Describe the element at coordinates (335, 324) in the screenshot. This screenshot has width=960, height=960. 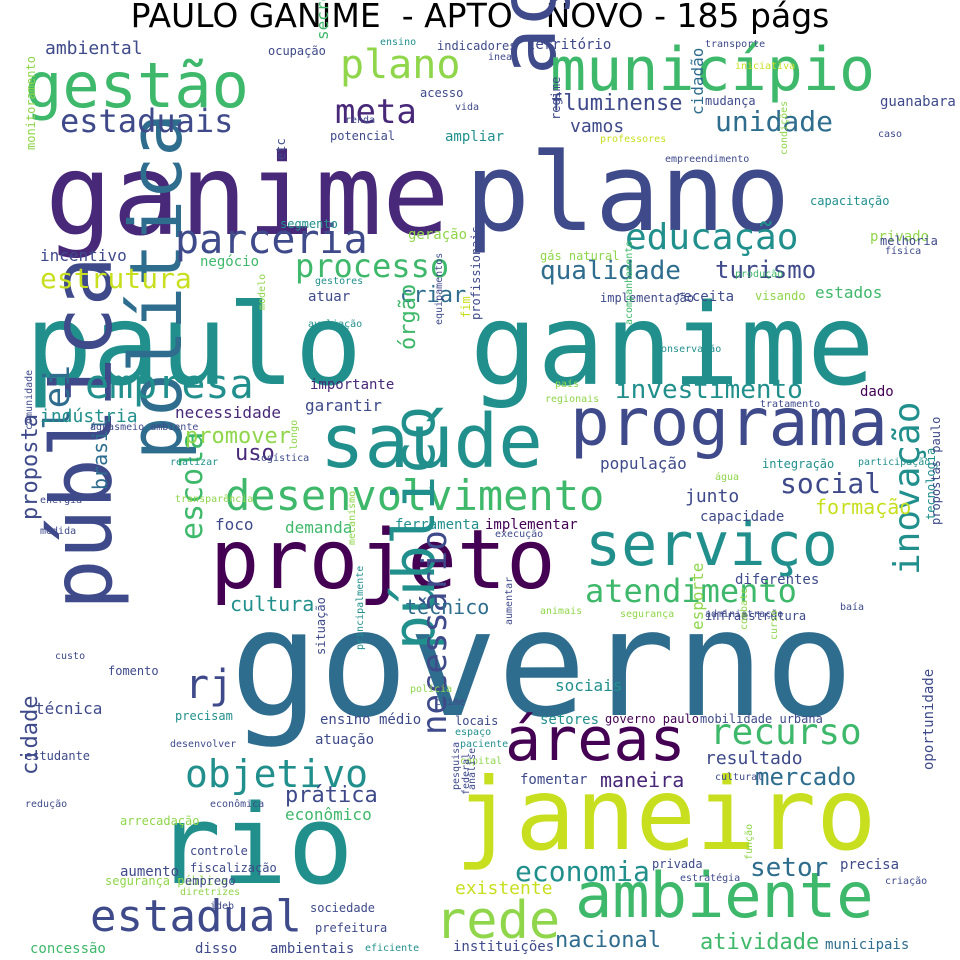
I see `word-avaliação: avaliação` at that location.